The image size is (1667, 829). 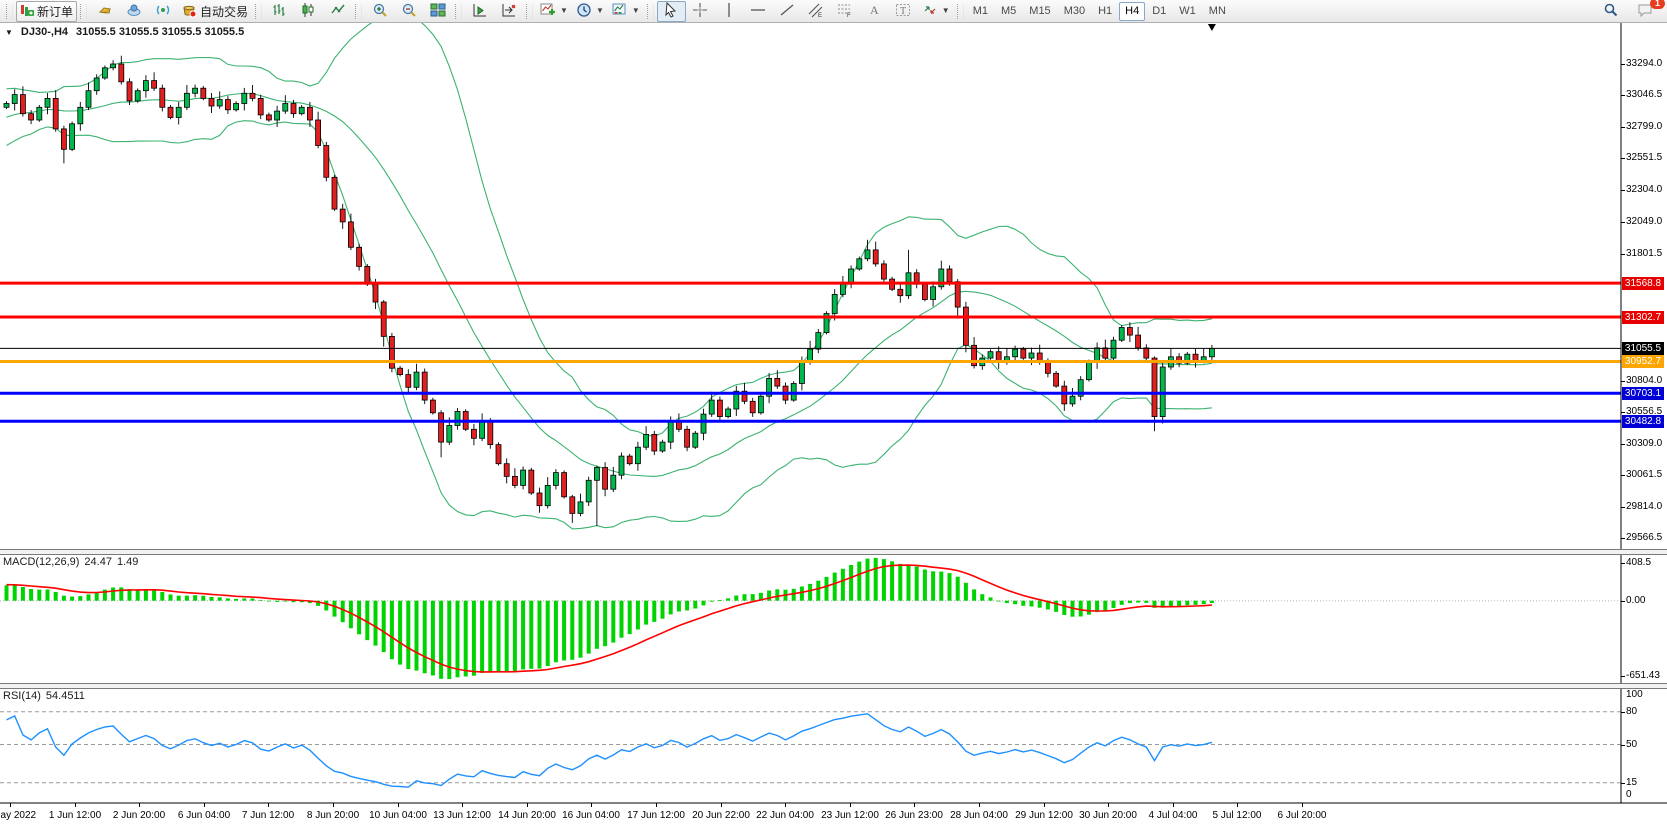 What do you see at coordinates (785, 815) in the screenshot?
I see `time-axis-label: 22 Jun 04:00` at bounding box center [785, 815].